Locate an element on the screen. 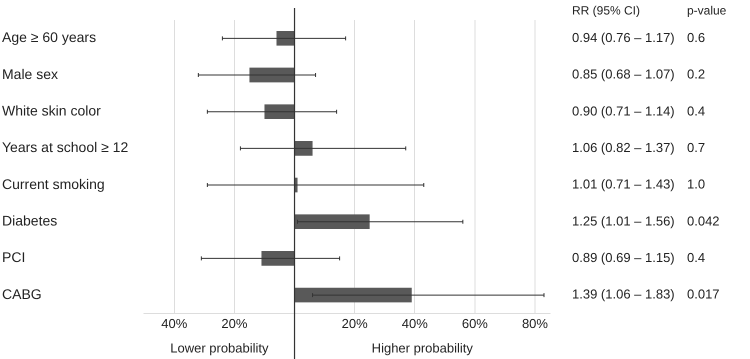 The width and height of the screenshot is (750, 359). text: Lower probability is located at coordinates (220, 348).